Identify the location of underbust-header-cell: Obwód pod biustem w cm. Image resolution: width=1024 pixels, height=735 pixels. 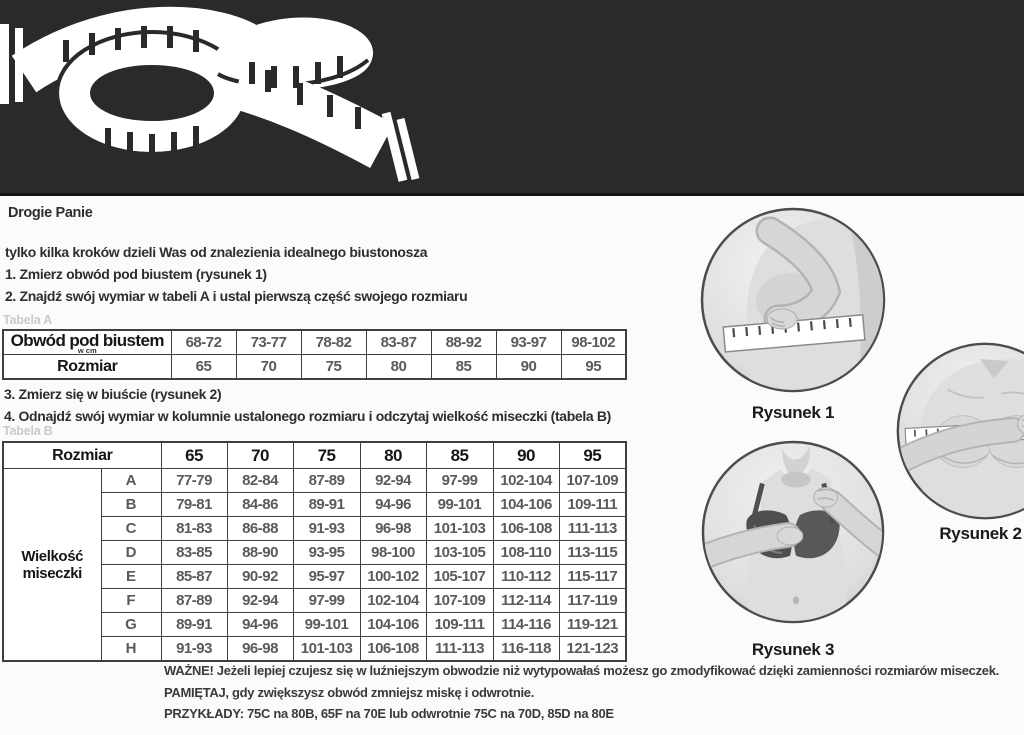
(87, 342).